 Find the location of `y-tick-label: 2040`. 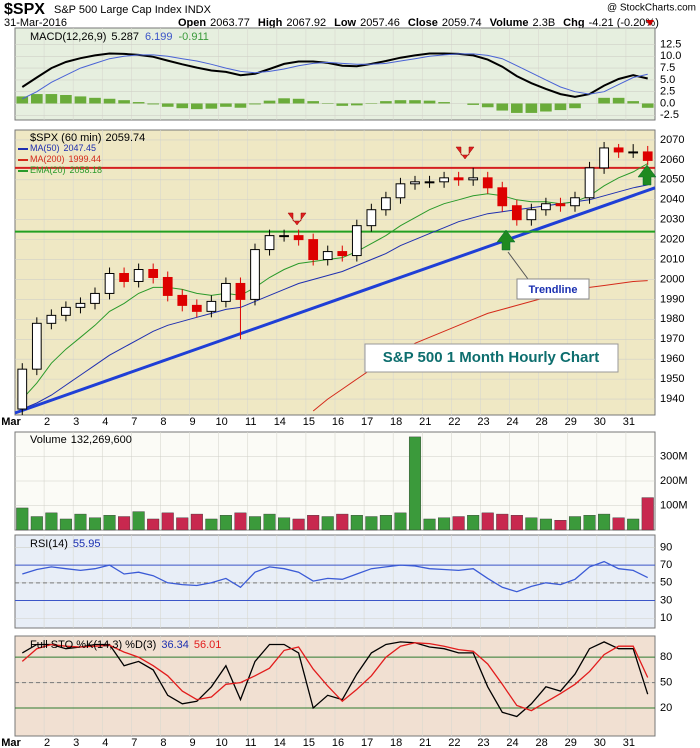

y-tick-label: 2040 is located at coordinates (672, 200).